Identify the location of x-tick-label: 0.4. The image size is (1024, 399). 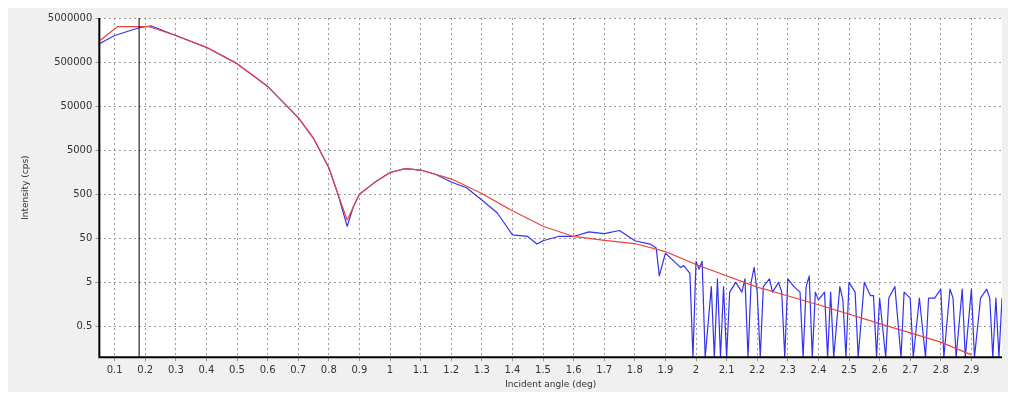
(206, 369).